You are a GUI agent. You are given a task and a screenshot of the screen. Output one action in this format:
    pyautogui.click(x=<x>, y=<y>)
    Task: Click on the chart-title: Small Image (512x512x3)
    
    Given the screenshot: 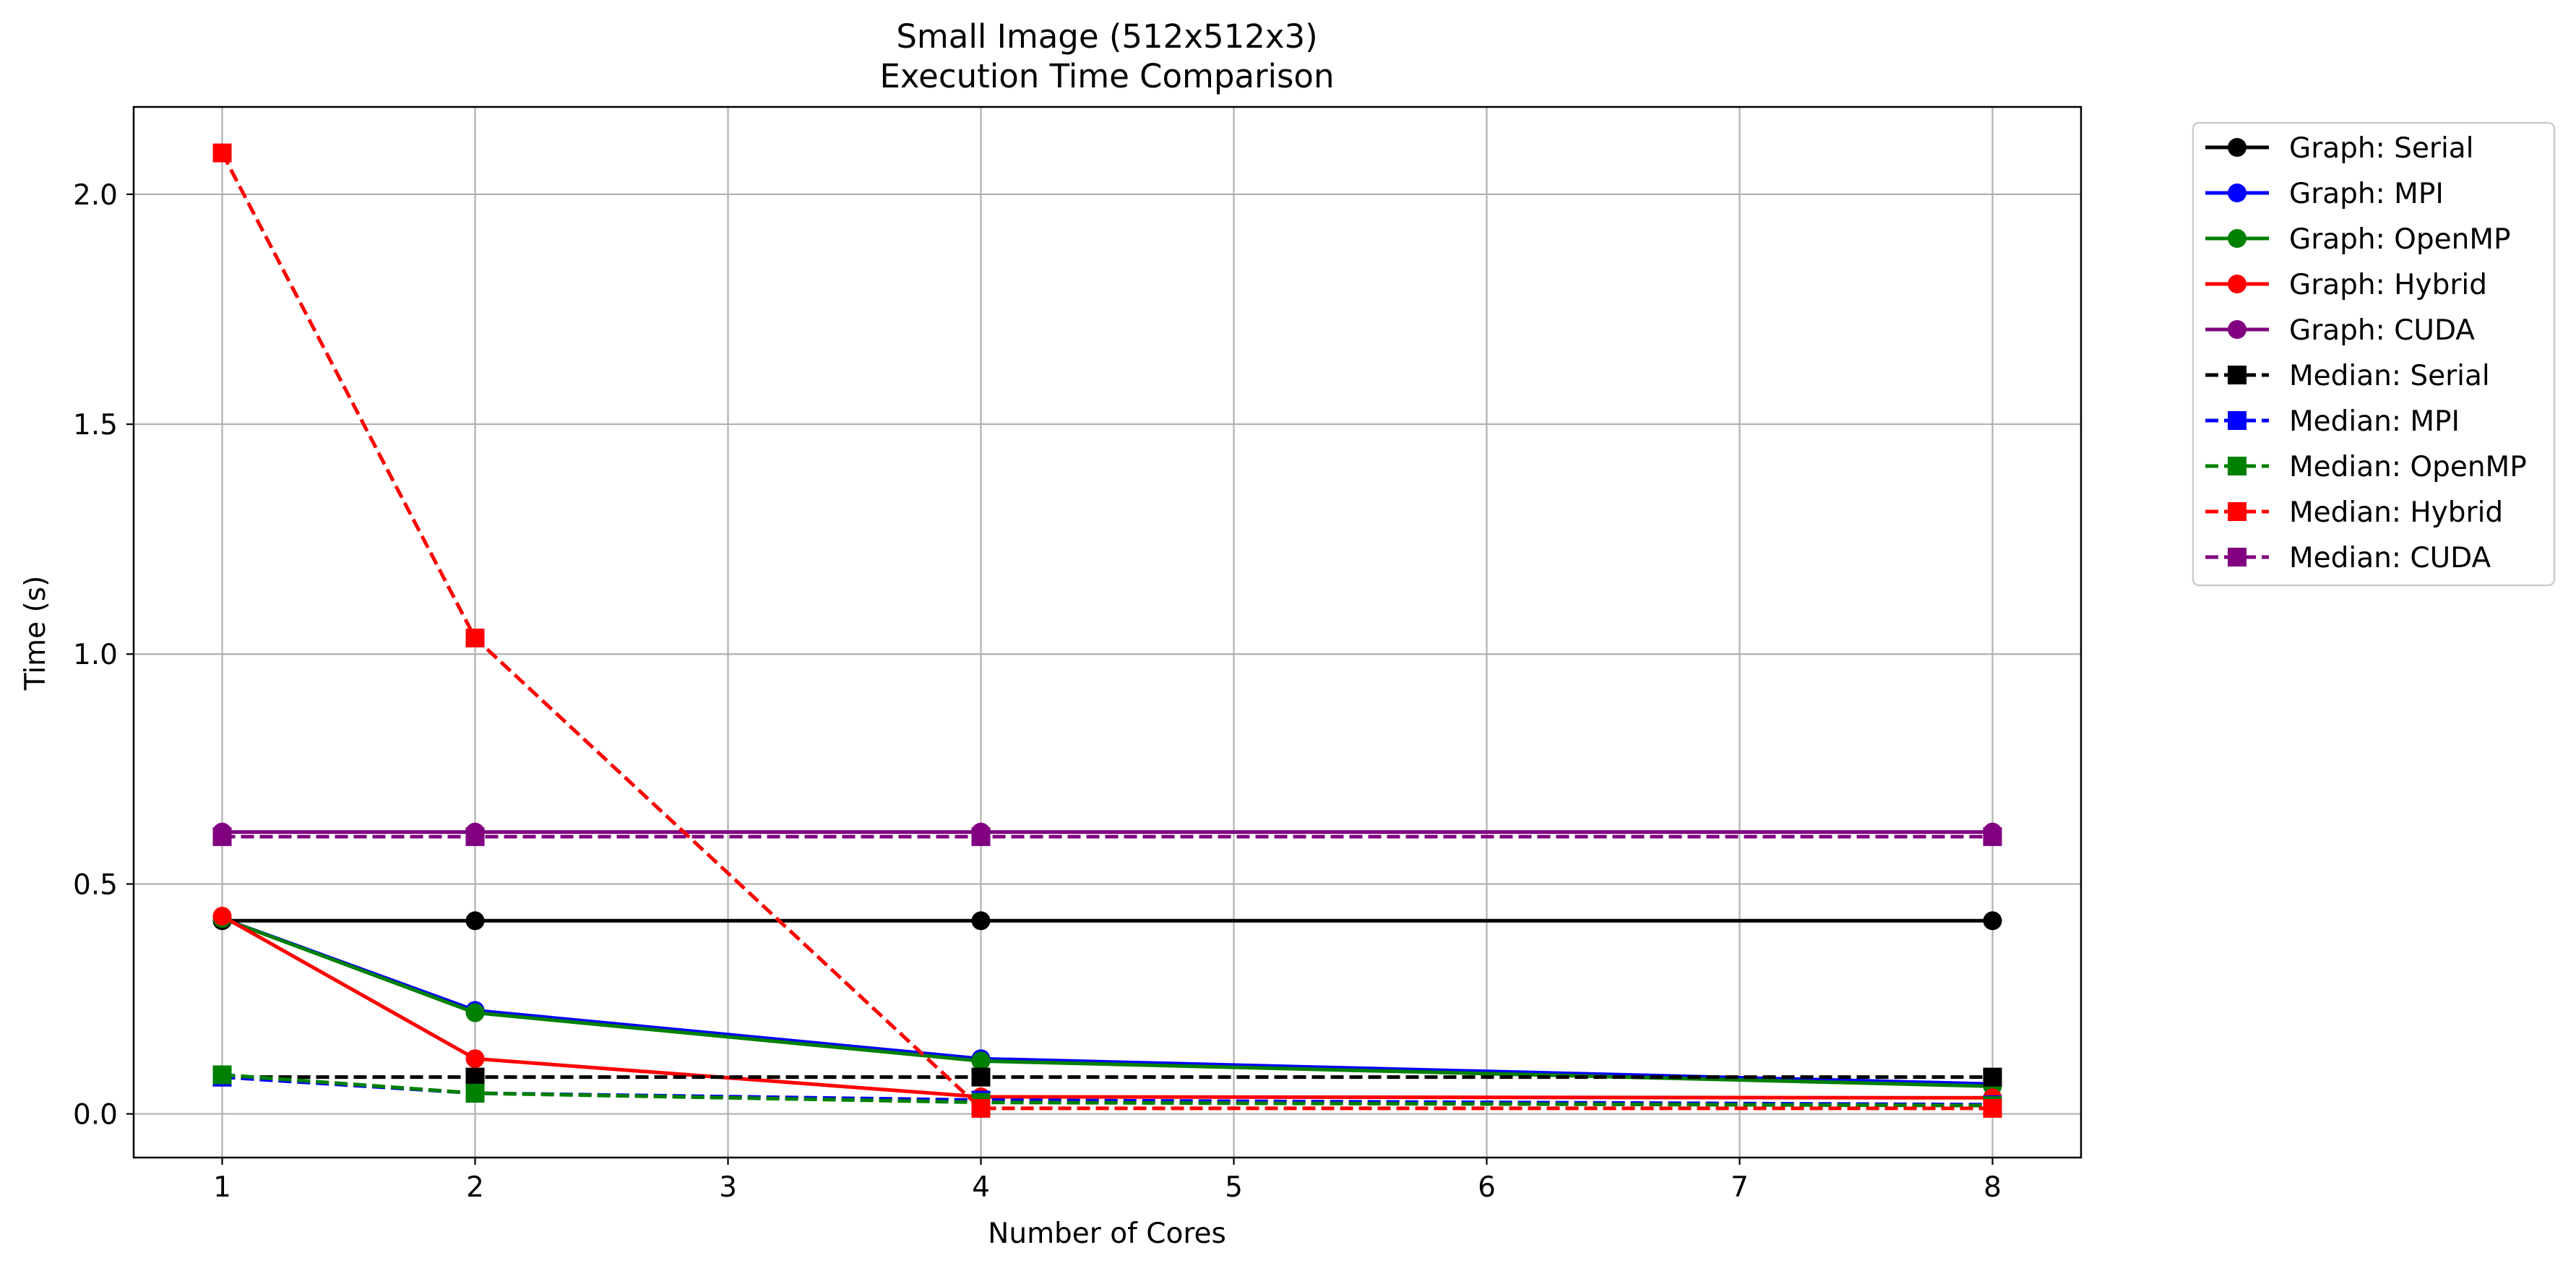 What is the action you would take?
    pyautogui.click(x=1106, y=37)
    